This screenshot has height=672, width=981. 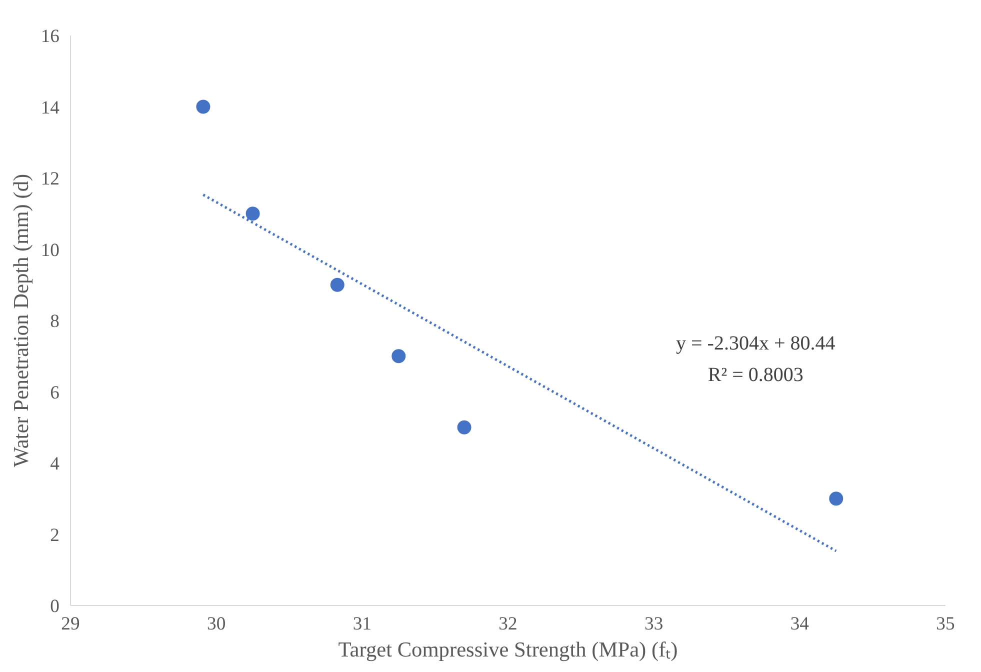 What do you see at coordinates (55, 393) in the screenshot?
I see `y-tick-label: 6` at bounding box center [55, 393].